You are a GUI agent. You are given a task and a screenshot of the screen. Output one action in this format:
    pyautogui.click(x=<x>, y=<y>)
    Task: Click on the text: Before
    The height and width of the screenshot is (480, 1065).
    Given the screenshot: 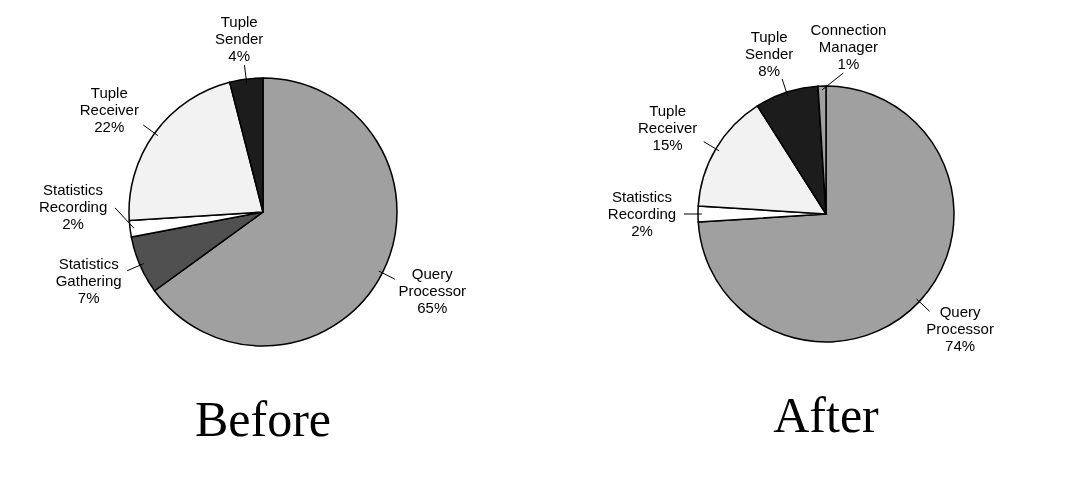 What is the action you would take?
    pyautogui.click(x=263, y=419)
    